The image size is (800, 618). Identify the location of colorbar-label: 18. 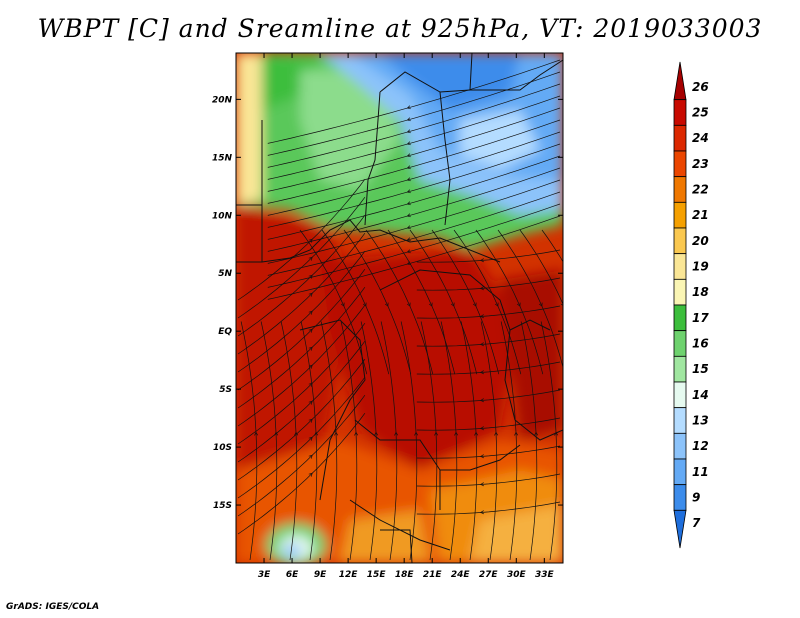
(700, 292).